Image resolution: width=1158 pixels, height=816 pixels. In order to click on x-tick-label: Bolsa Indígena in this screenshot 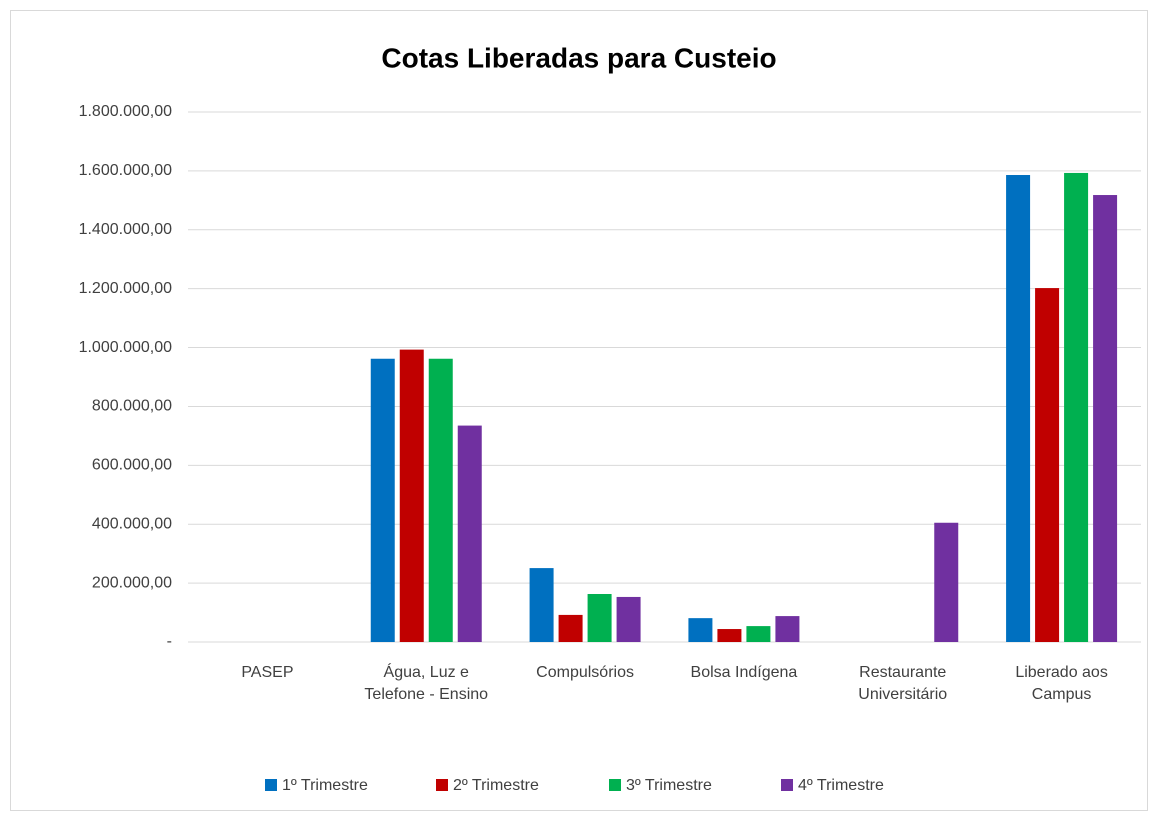, I will do `click(744, 672)`.